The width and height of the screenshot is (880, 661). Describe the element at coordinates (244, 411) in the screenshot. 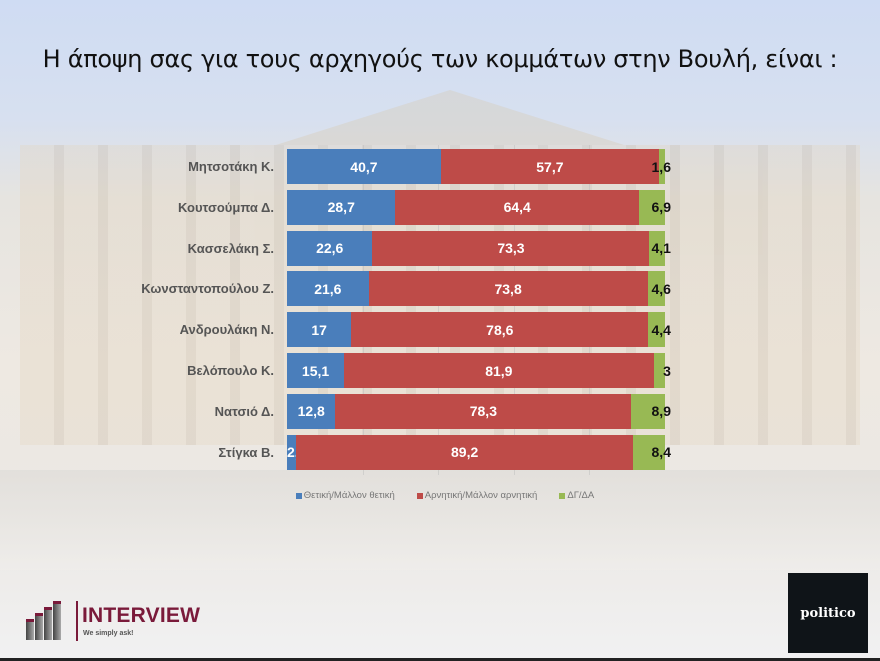

I see `category-label: Νατσιό Δ.` at that location.